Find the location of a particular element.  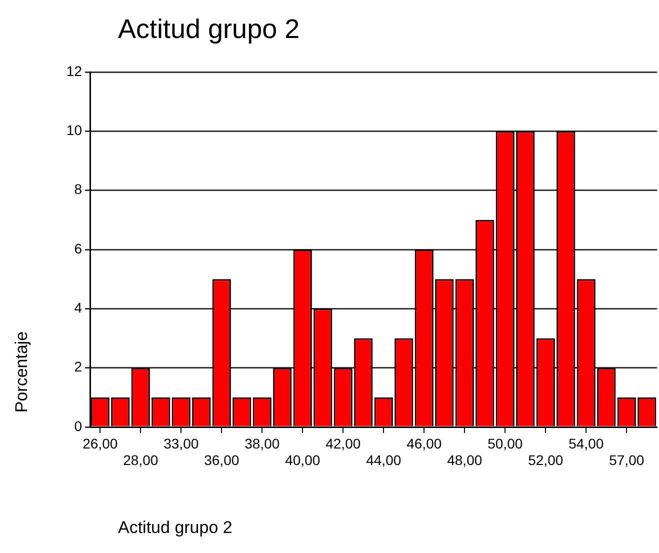

x-tick-label: 42,00 is located at coordinates (343, 443).